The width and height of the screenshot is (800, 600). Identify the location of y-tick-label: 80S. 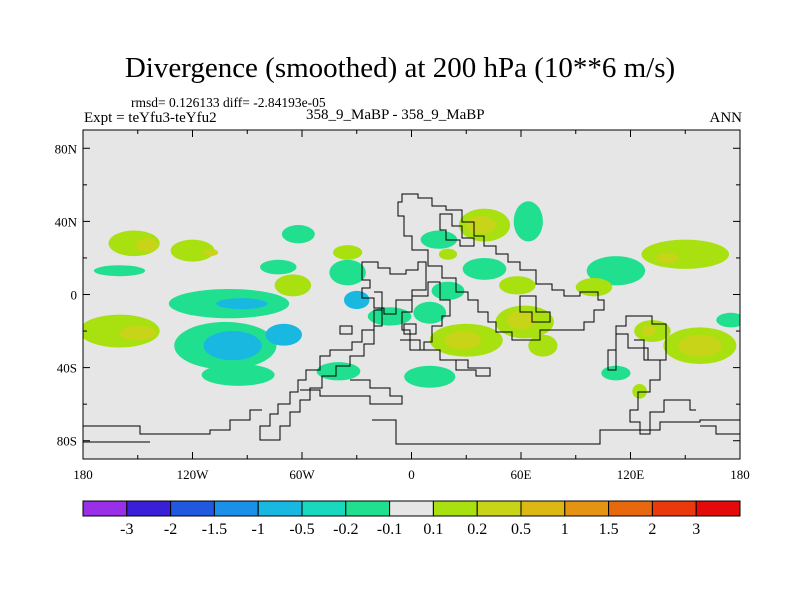
(67, 441).